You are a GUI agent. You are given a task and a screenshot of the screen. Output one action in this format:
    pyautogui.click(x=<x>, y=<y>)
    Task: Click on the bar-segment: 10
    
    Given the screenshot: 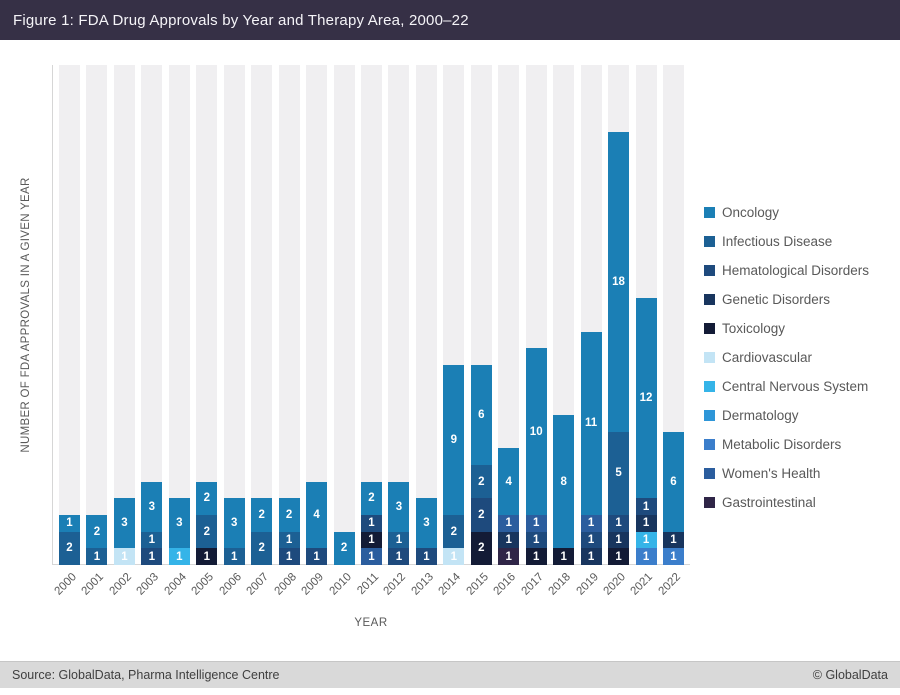 What is the action you would take?
    pyautogui.click(x=536, y=432)
    